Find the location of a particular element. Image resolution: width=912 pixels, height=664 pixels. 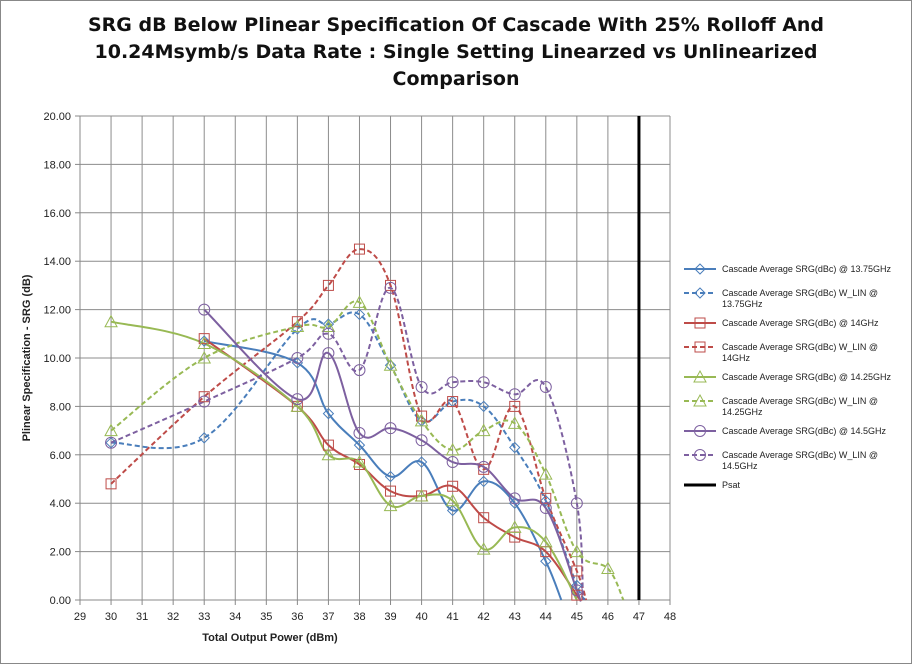

legend-item: Cascade Average SRG(dBc) W_LIN @14.25GHz is located at coordinates (781, 405).